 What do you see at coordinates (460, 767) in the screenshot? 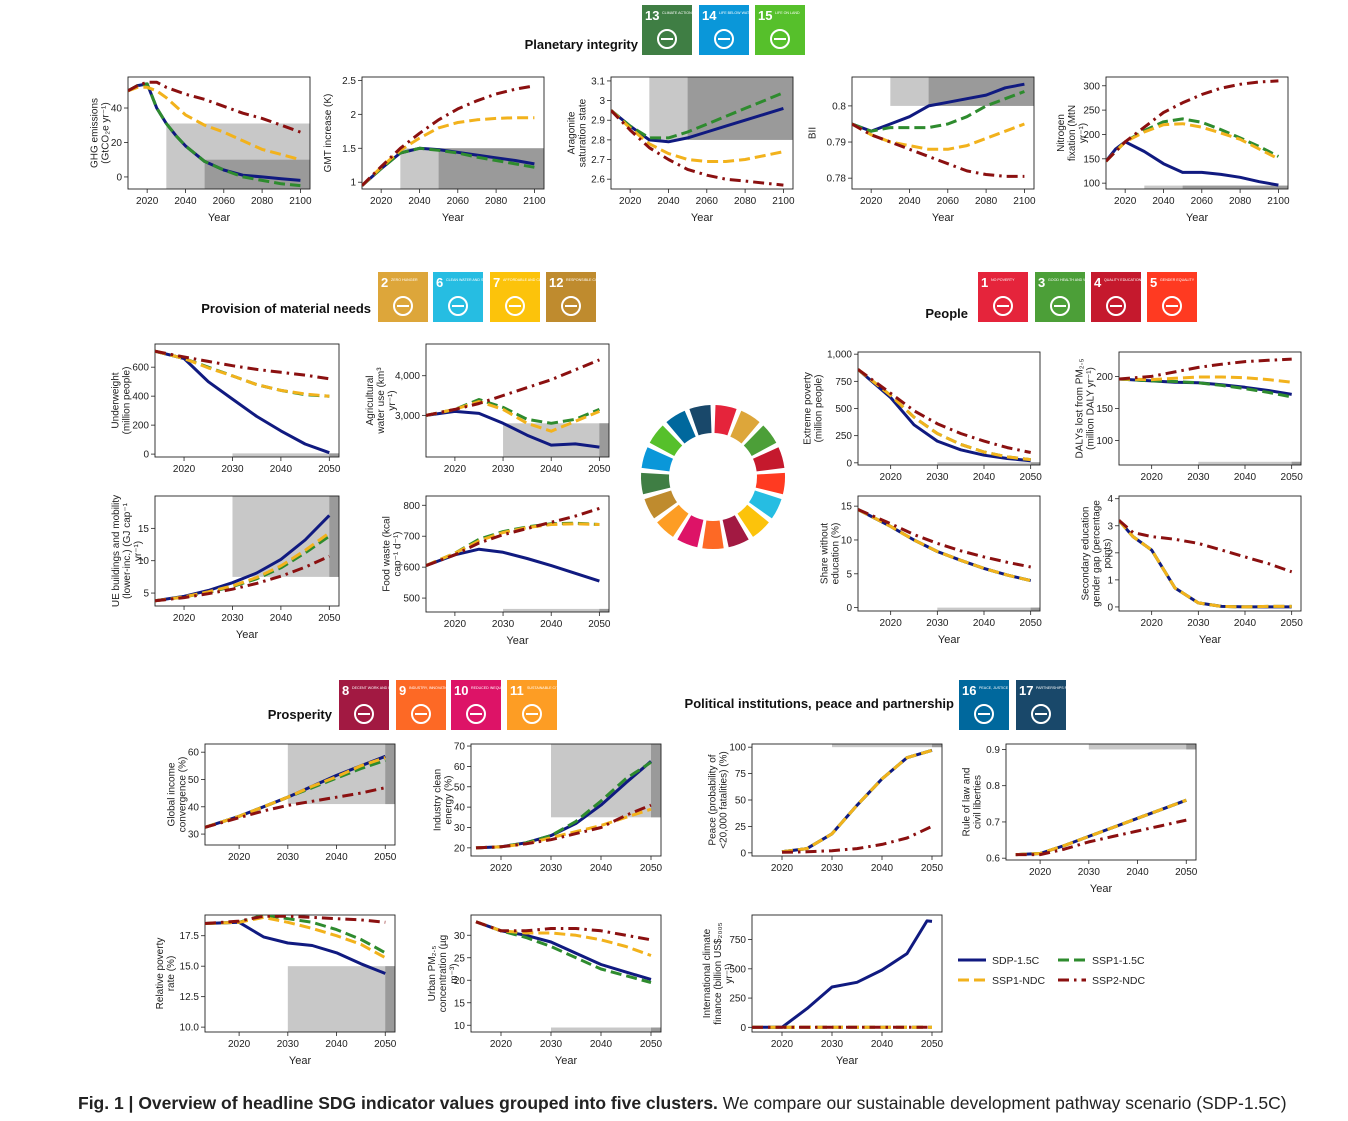
I see `y-tick-label: 60` at bounding box center [460, 767].